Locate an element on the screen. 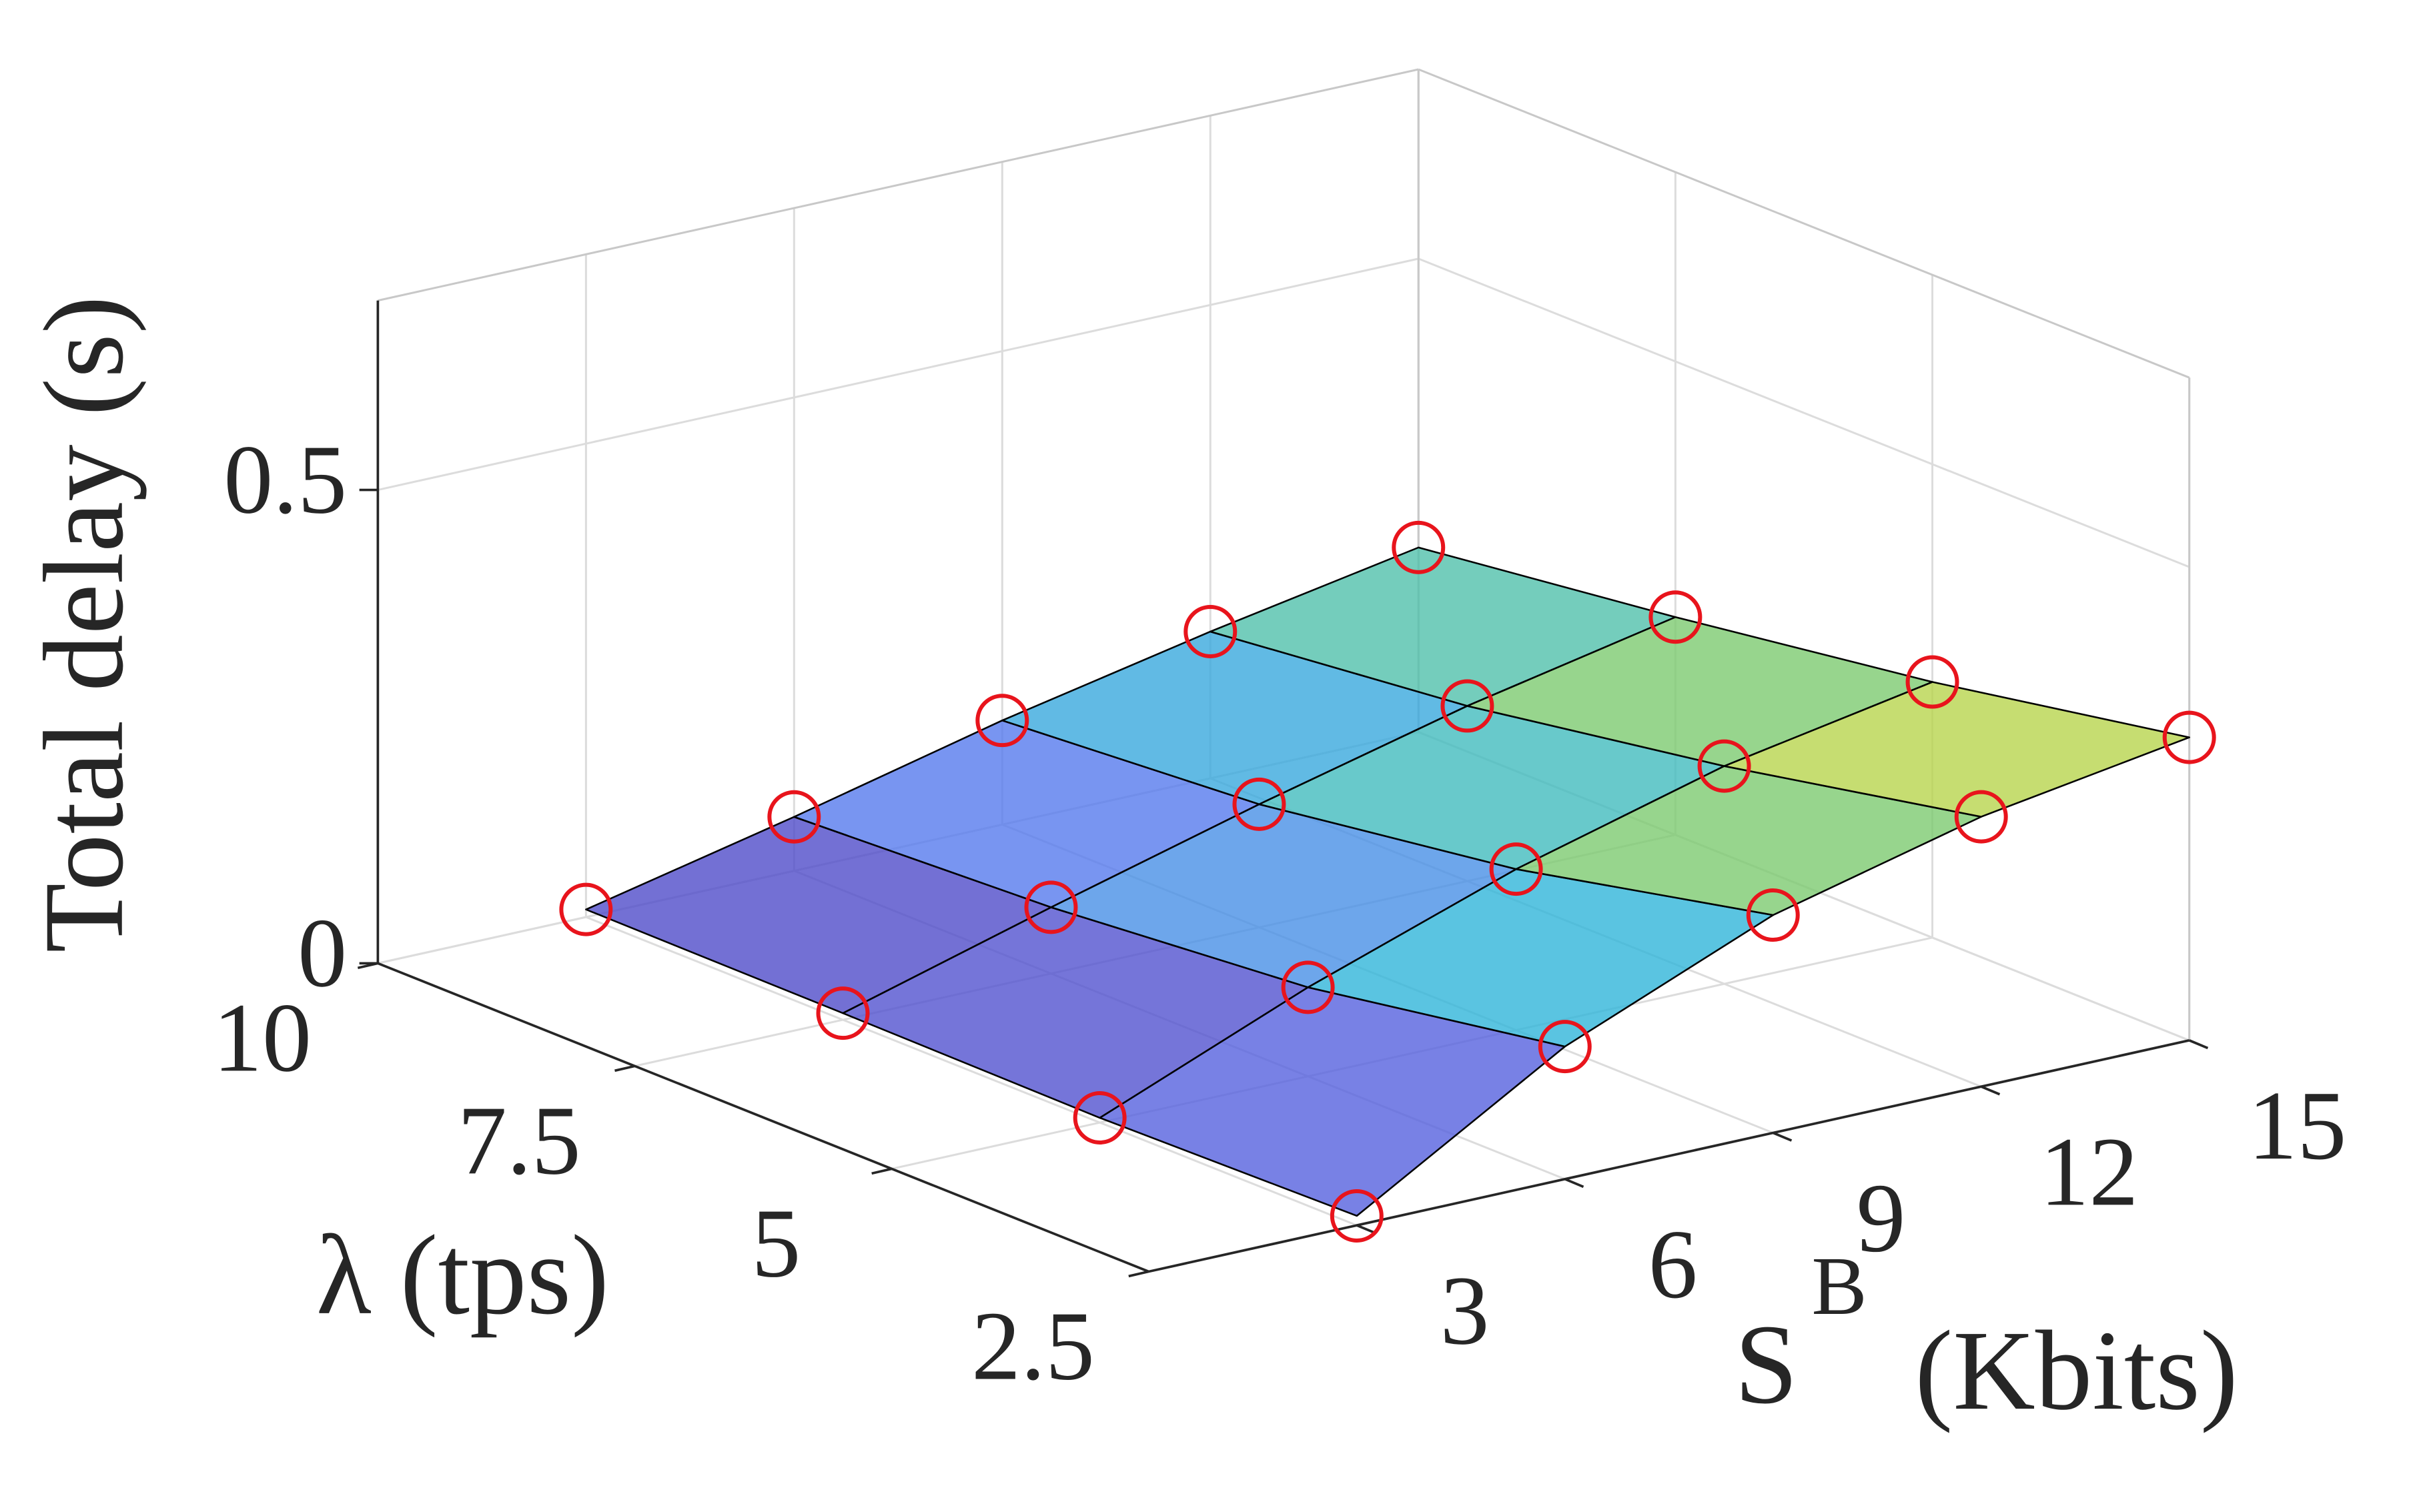 The image size is (2413, 1512). x-tick-label: 6 is located at coordinates (1673, 1264).